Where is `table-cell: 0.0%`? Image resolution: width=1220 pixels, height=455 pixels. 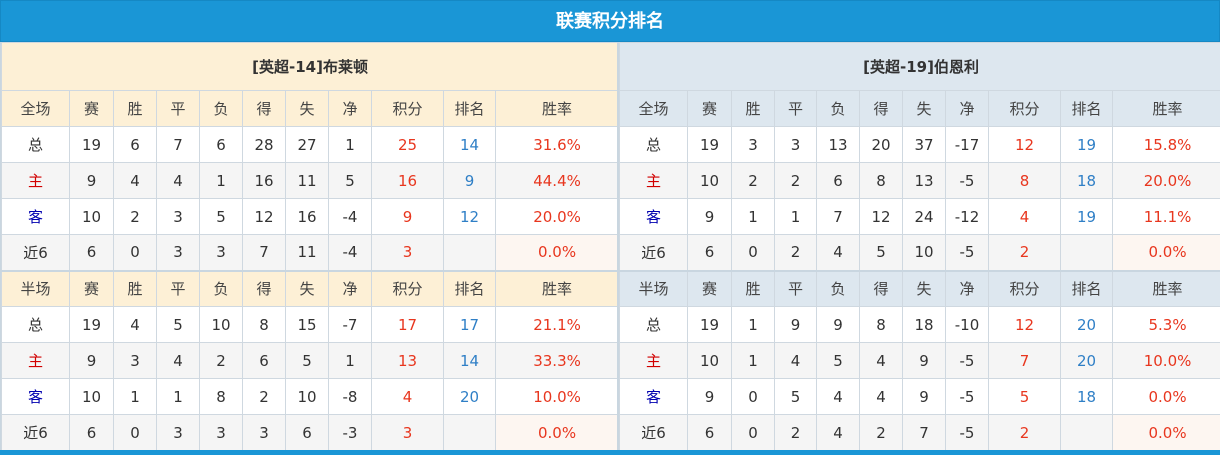 table-cell: 0.0% is located at coordinates (1165, 396).